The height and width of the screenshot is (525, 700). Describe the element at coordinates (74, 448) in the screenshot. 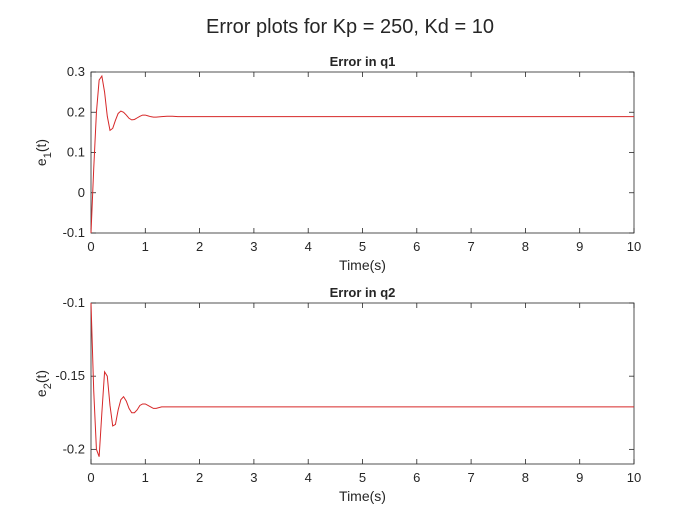

I see `y-tick-label: -0.2` at that location.